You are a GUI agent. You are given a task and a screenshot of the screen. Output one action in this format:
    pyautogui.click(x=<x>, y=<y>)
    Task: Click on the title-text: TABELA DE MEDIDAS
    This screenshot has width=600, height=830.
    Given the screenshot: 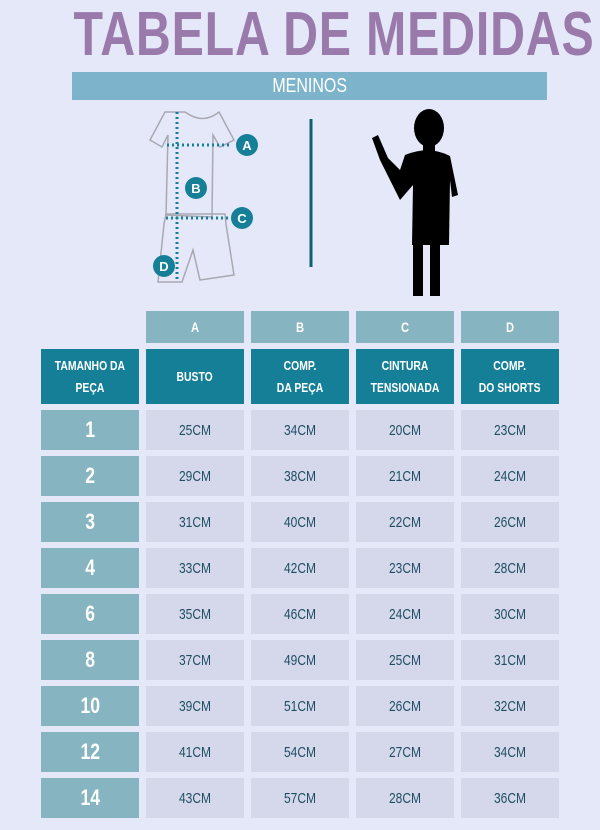 What is the action you would take?
    pyautogui.click(x=334, y=34)
    